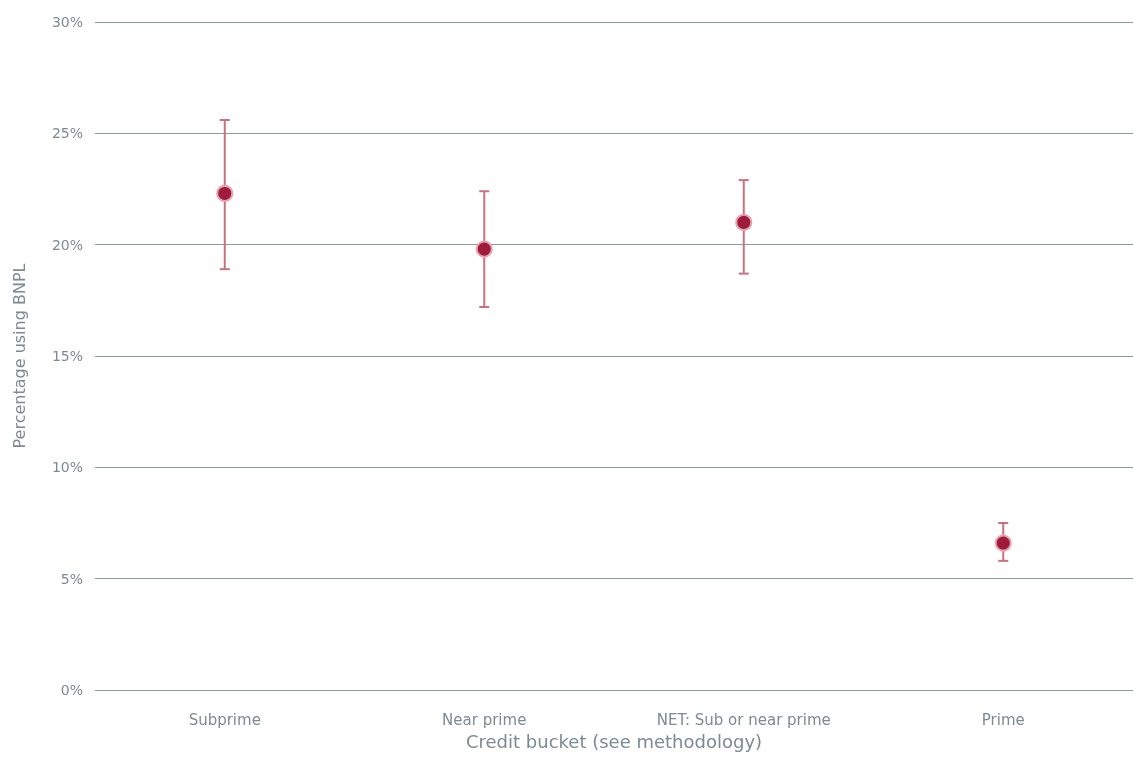 The height and width of the screenshot is (771, 1134). Describe the element at coordinates (19, 356) in the screenshot. I see `y-axis-title: Percentage using BNPL` at that location.